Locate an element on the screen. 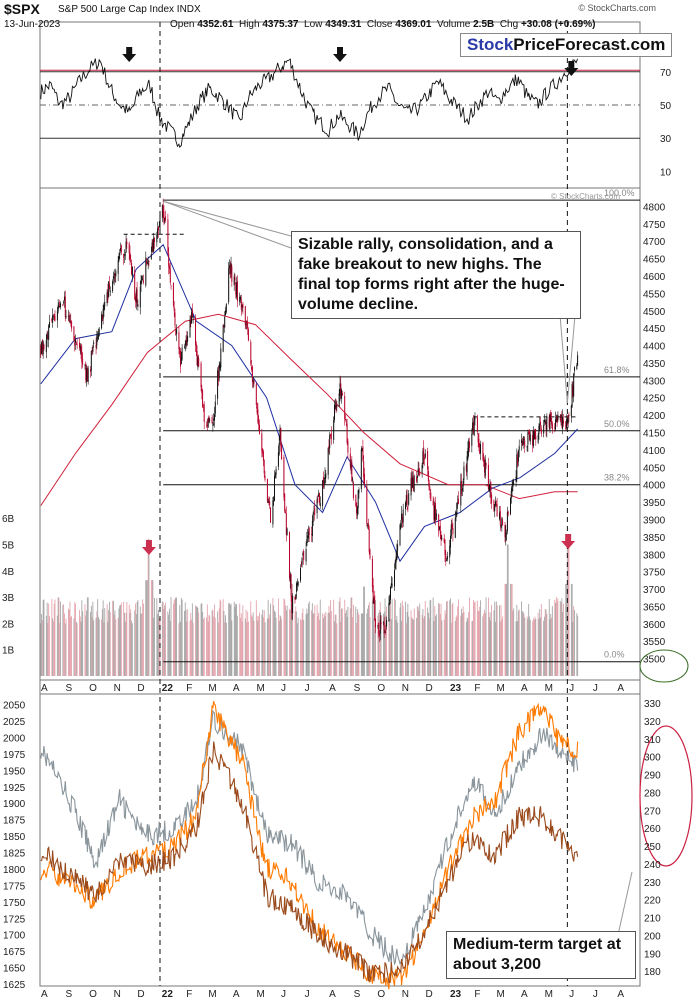  price-x-tick-22: J is located at coordinates (571, 688).